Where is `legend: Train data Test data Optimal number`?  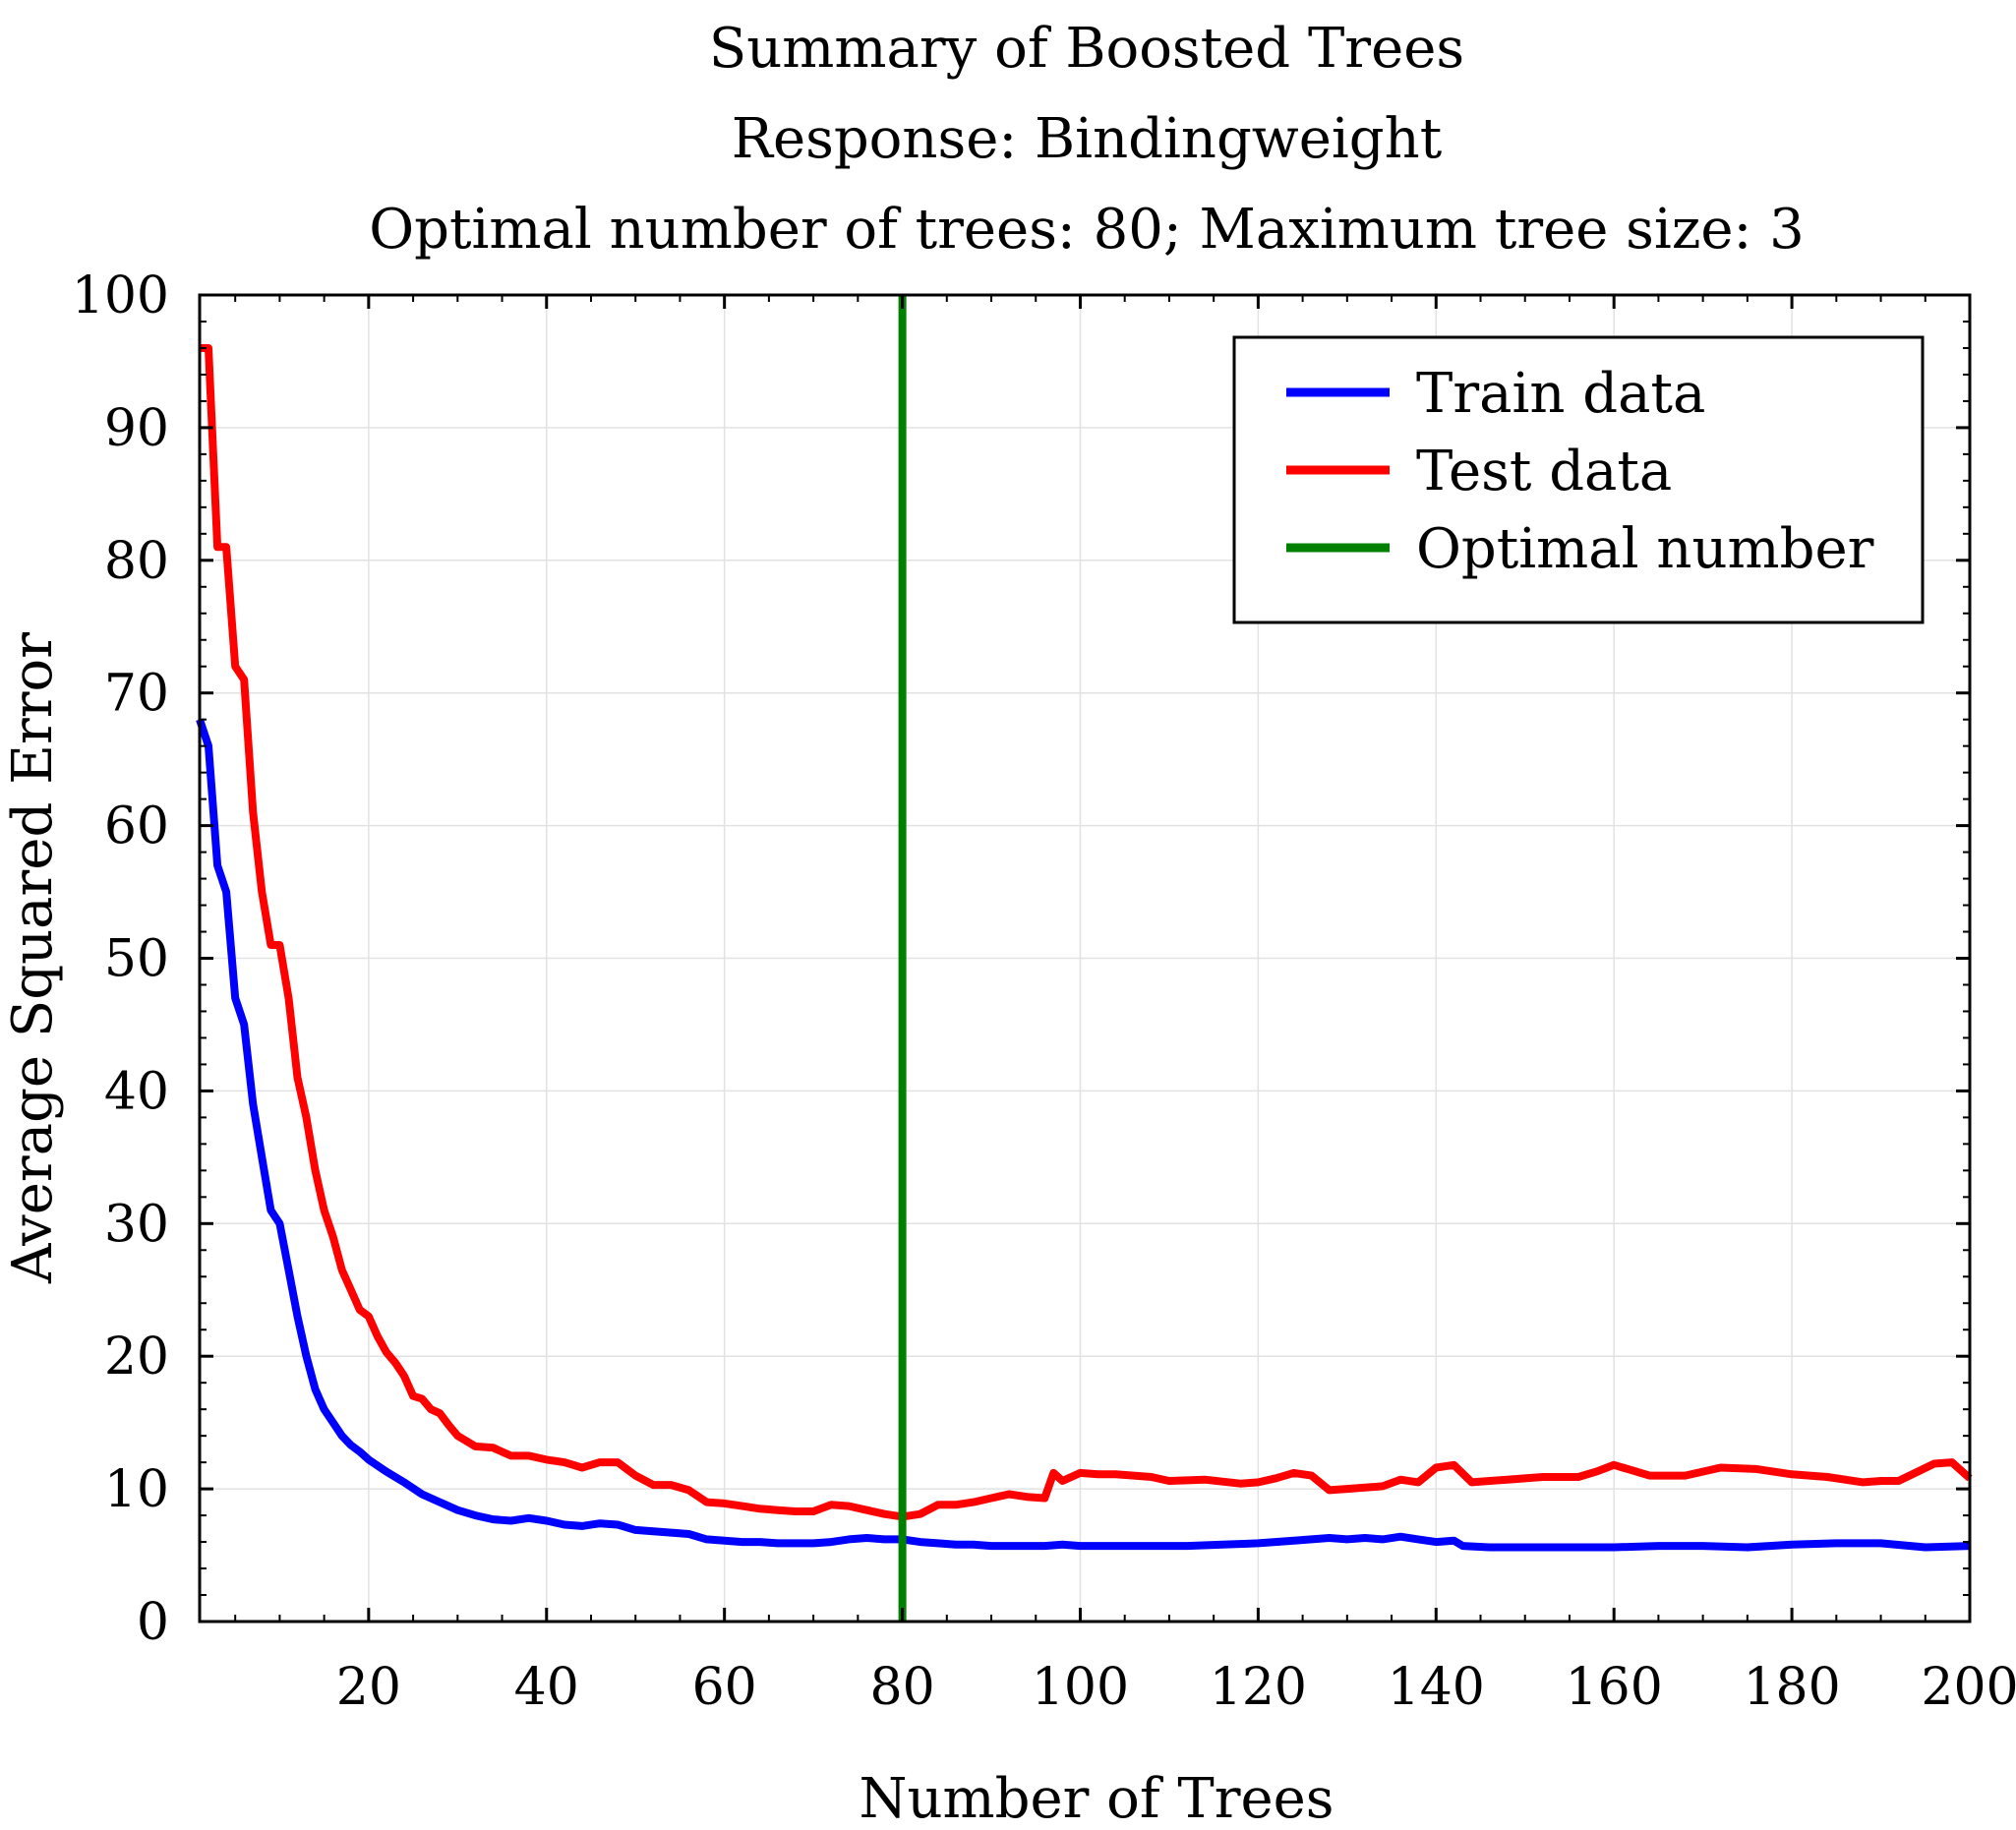 legend: Train data Test data Optimal number is located at coordinates (1578, 479).